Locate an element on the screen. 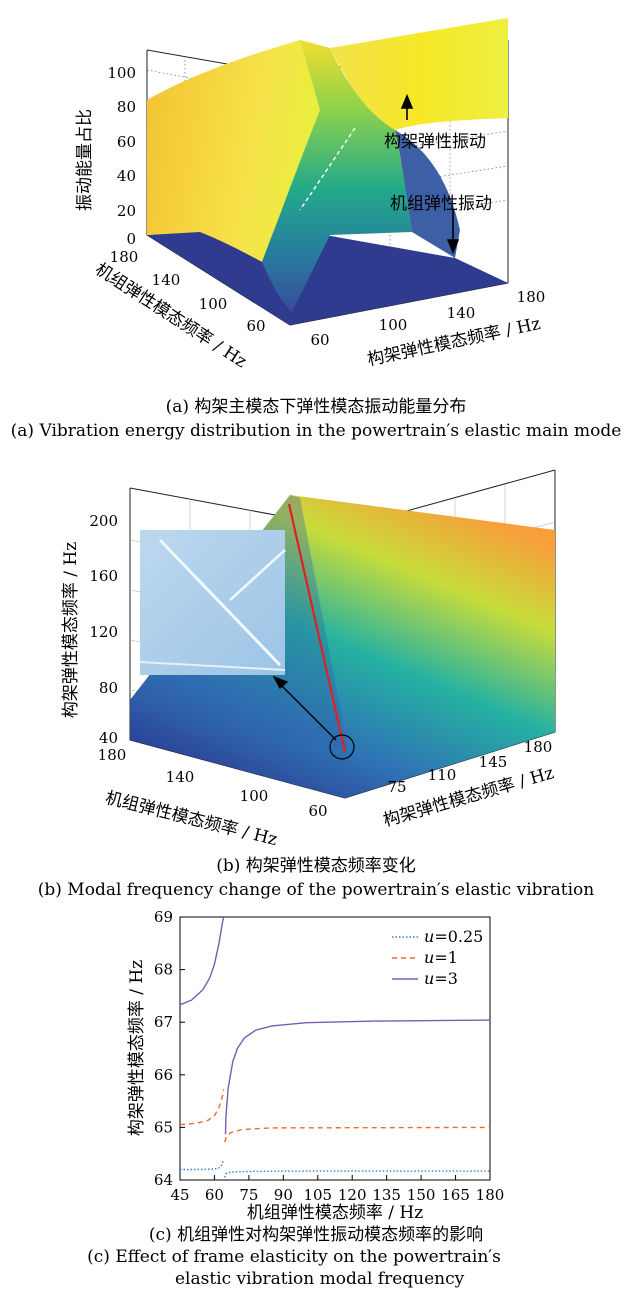  caption-a-cn: (a) 构架主模态下弹性模态振动能量分布 is located at coordinates (316, 407).